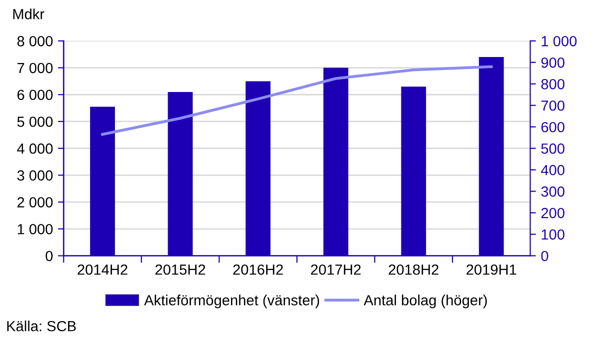 This screenshot has width=606, height=341. I want to click on y-tick-label: 7 000, so click(35, 68).